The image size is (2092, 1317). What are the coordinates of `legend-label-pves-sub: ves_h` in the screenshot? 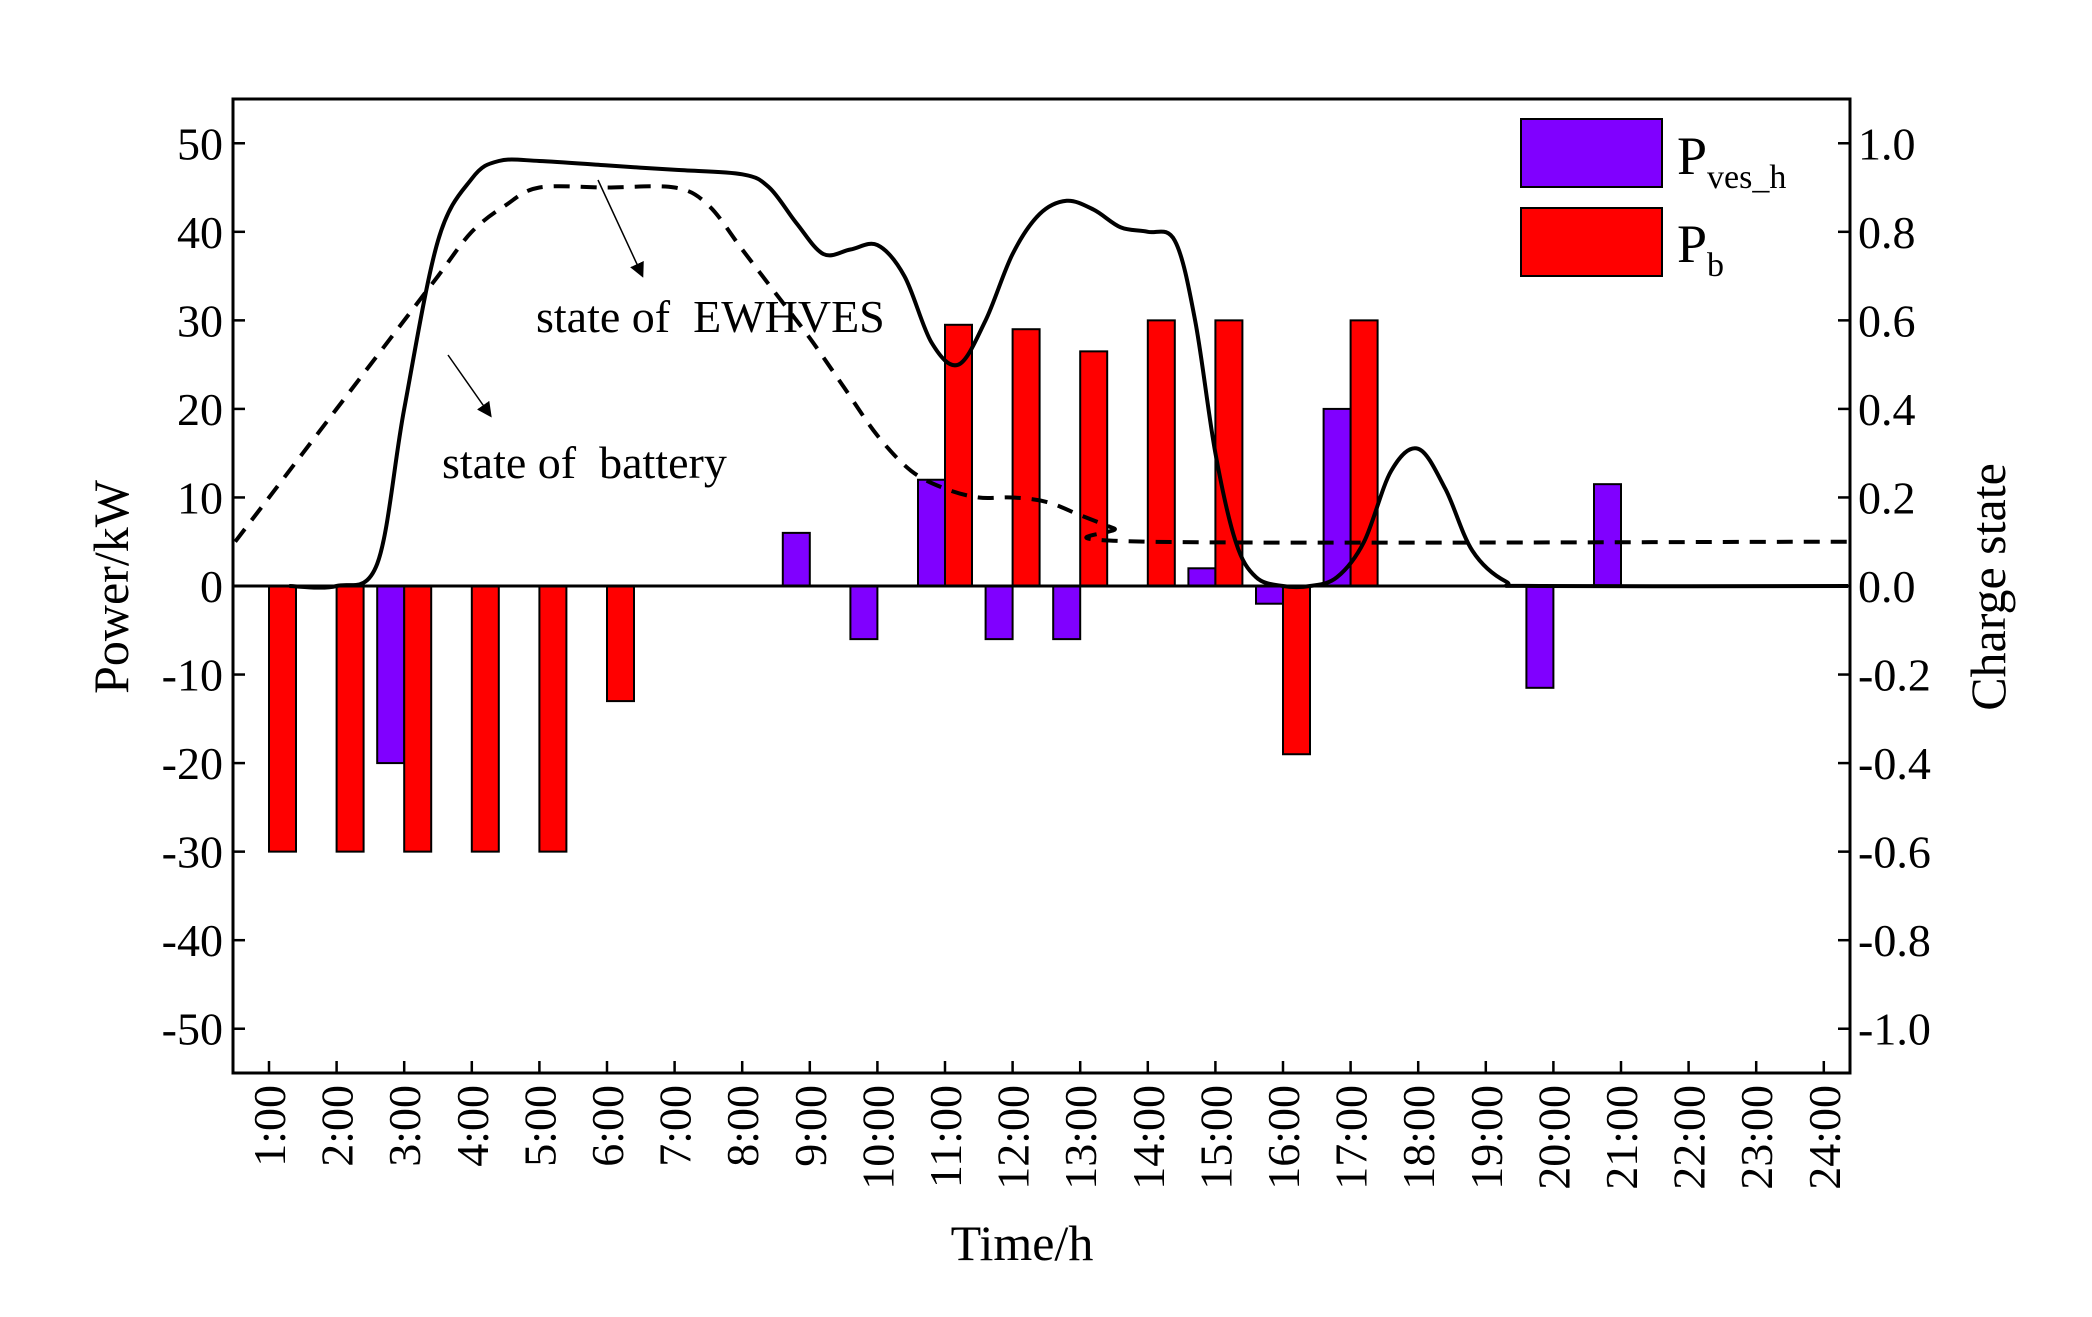 It's located at (1746, 177).